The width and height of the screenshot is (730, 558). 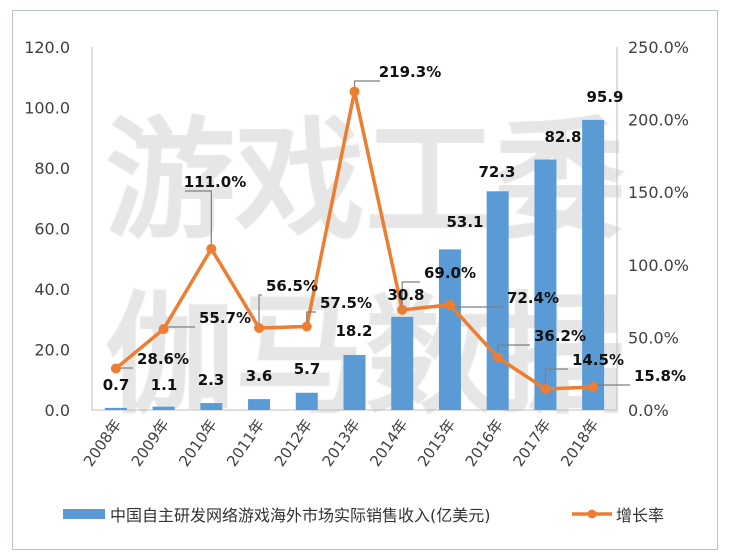 What do you see at coordinates (84, 514) in the screenshot?
I see `legend-bar-swatch` at bounding box center [84, 514].